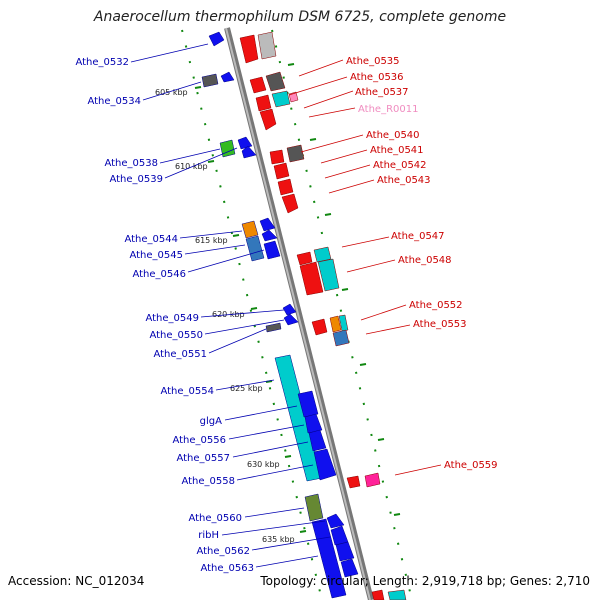 Image resolution: width=600 pixels, height=600 pixels. I want to click on gene-label: Athe_0552, so click(436, 305).